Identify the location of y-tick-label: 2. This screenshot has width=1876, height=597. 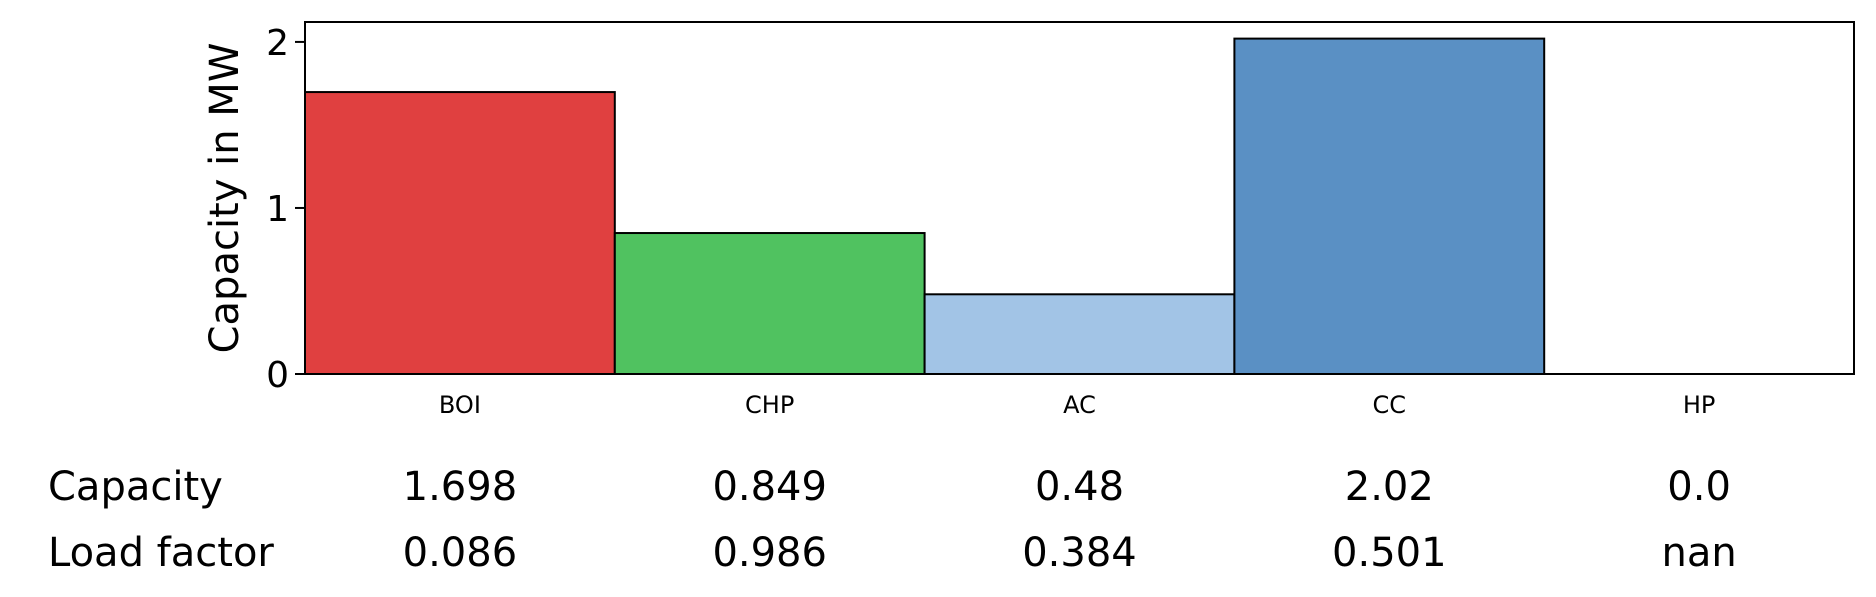
(277, 43).